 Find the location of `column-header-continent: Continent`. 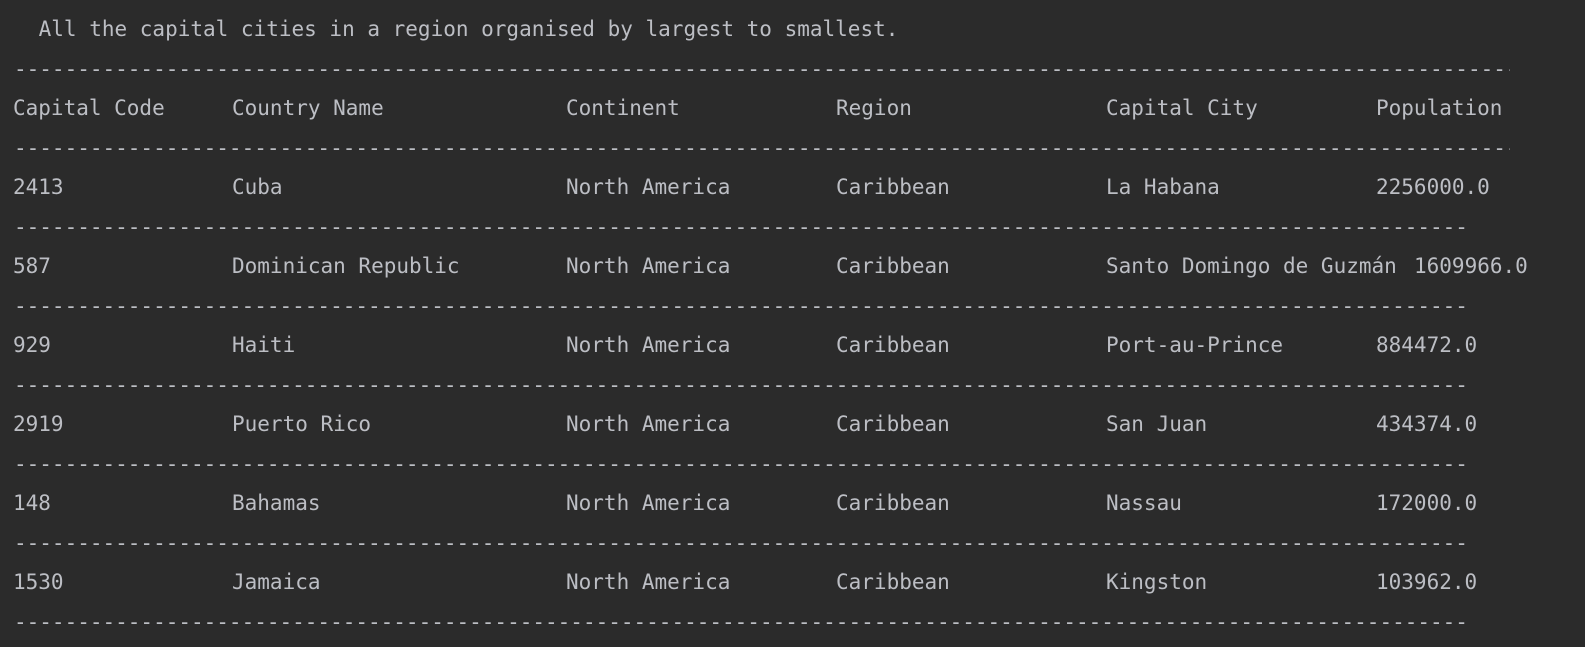

column-header-continent: Continent is located at coordinates (623, 108).